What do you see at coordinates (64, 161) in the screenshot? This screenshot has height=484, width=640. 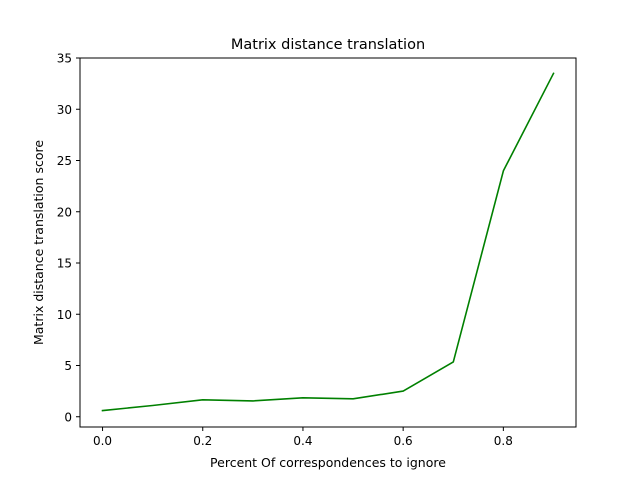 I see `y-tick-label: 25` at bounding box center [64, 161].